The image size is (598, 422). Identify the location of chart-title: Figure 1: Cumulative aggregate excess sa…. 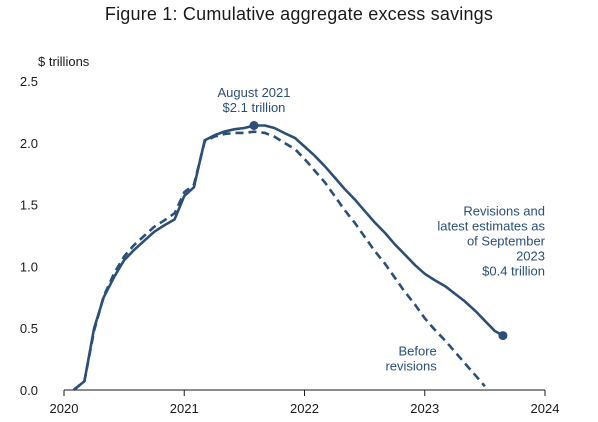
(299, 14).